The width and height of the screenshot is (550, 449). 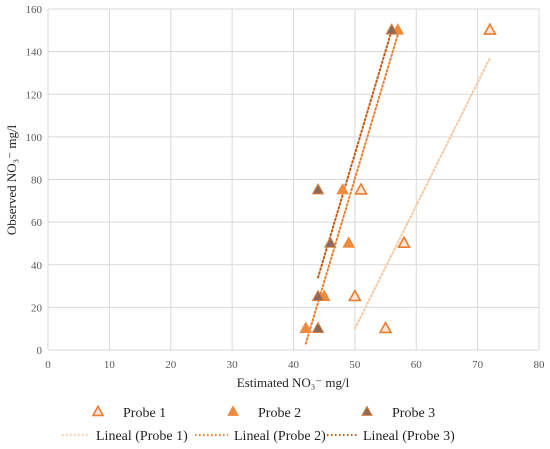 What do you see at coordinates (417, 365) in the screenshot?
I see `x-tick-label: 60` at bounding box center [417, 365].